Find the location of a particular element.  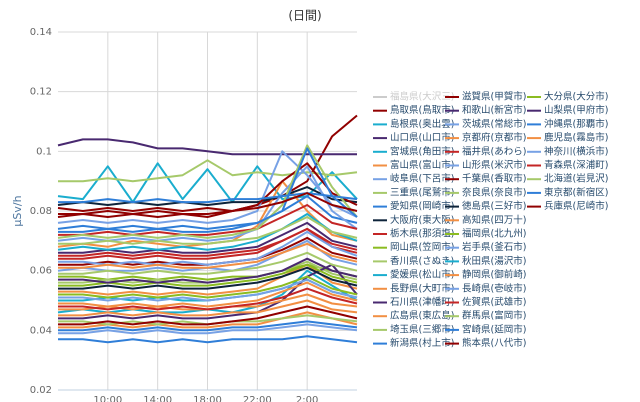

legend-label: 高知県(四万十) is located at coordinates (494, 220).